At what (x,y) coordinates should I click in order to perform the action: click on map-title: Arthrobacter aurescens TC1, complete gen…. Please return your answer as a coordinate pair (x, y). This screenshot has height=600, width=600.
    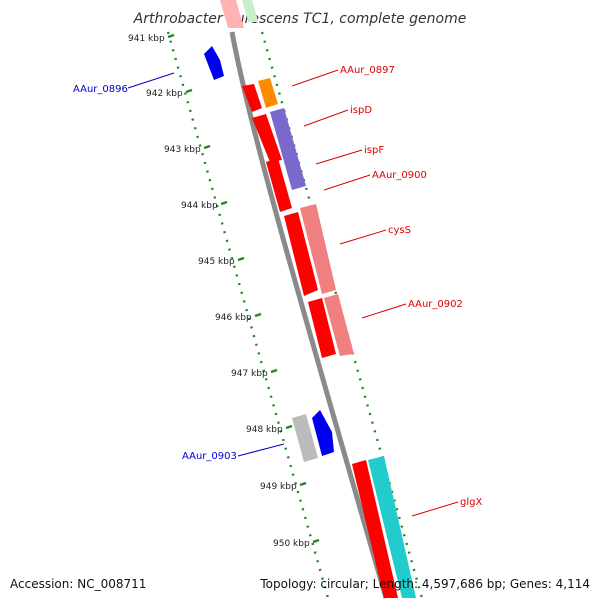
    Looking at the image, I should click on (300, 19).